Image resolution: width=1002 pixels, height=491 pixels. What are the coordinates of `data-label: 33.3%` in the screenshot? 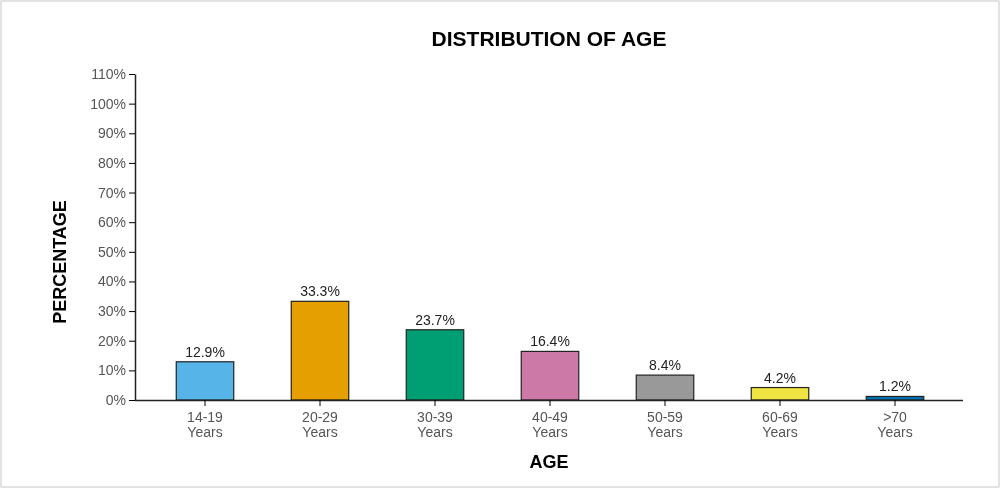 It's located at (320, 291).